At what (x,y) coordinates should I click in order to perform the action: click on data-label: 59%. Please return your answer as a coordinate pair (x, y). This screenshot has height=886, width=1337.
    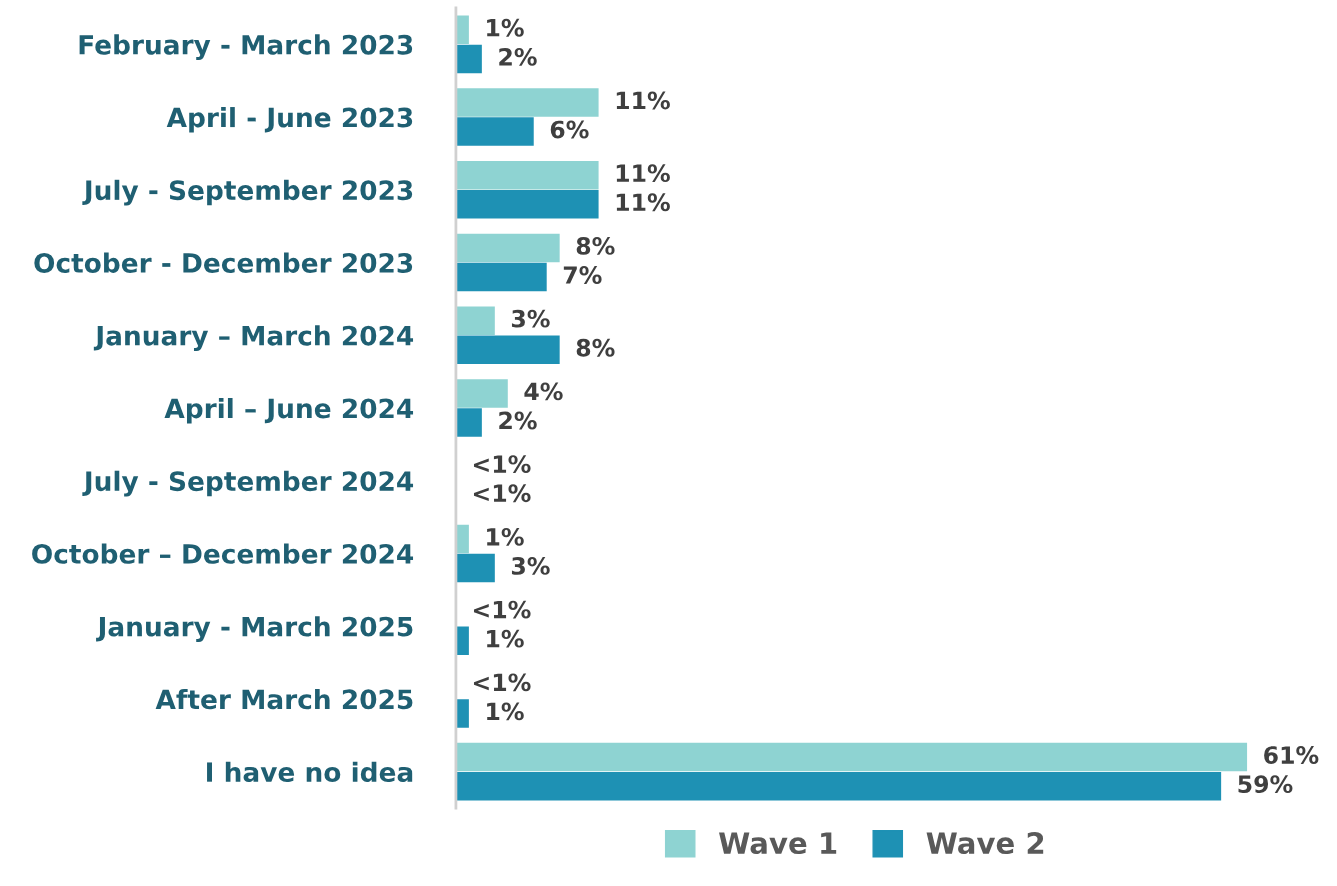
    Looking at the image, I should click on (1265, 784).